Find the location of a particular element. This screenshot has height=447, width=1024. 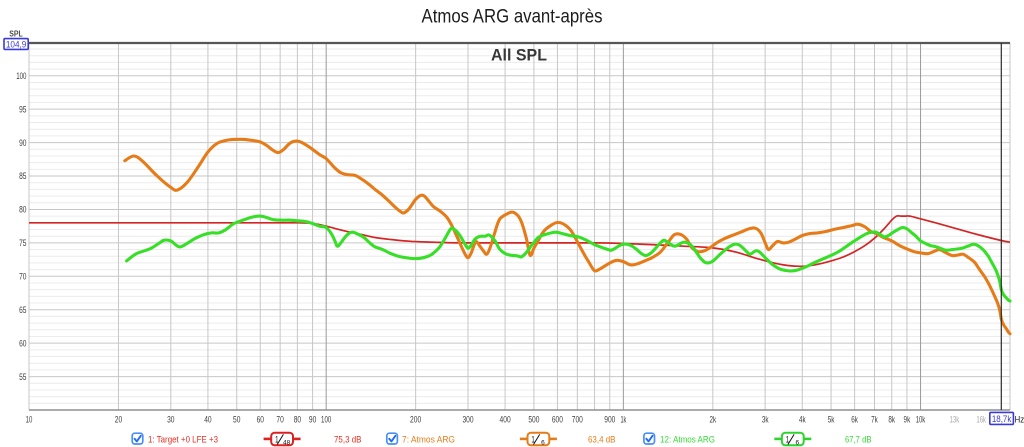

svg-text: 300 is located at coordinates (467, 420).